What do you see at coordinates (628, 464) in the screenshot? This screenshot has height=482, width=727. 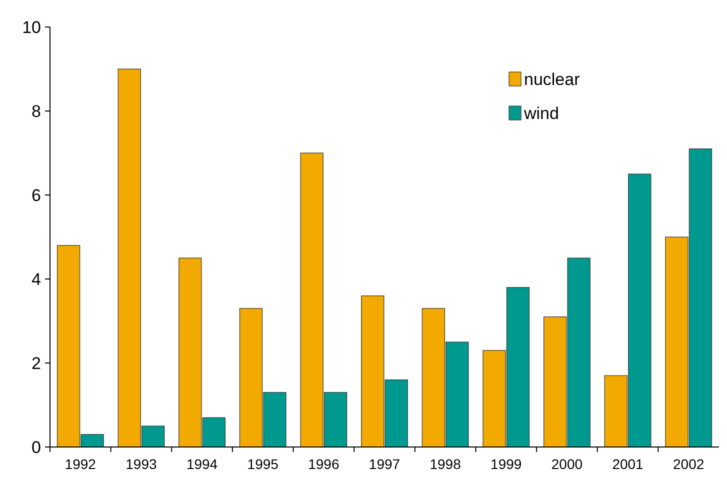 I see `x-tick-label: 2001` at bounding box center [628, 464].